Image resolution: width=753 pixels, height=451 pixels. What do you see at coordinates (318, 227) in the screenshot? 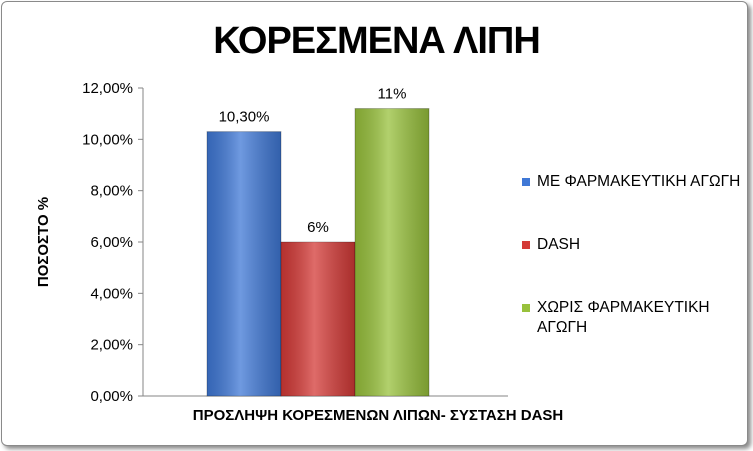
I see `data-label-1: 6%` at bounding box center [318, 227].